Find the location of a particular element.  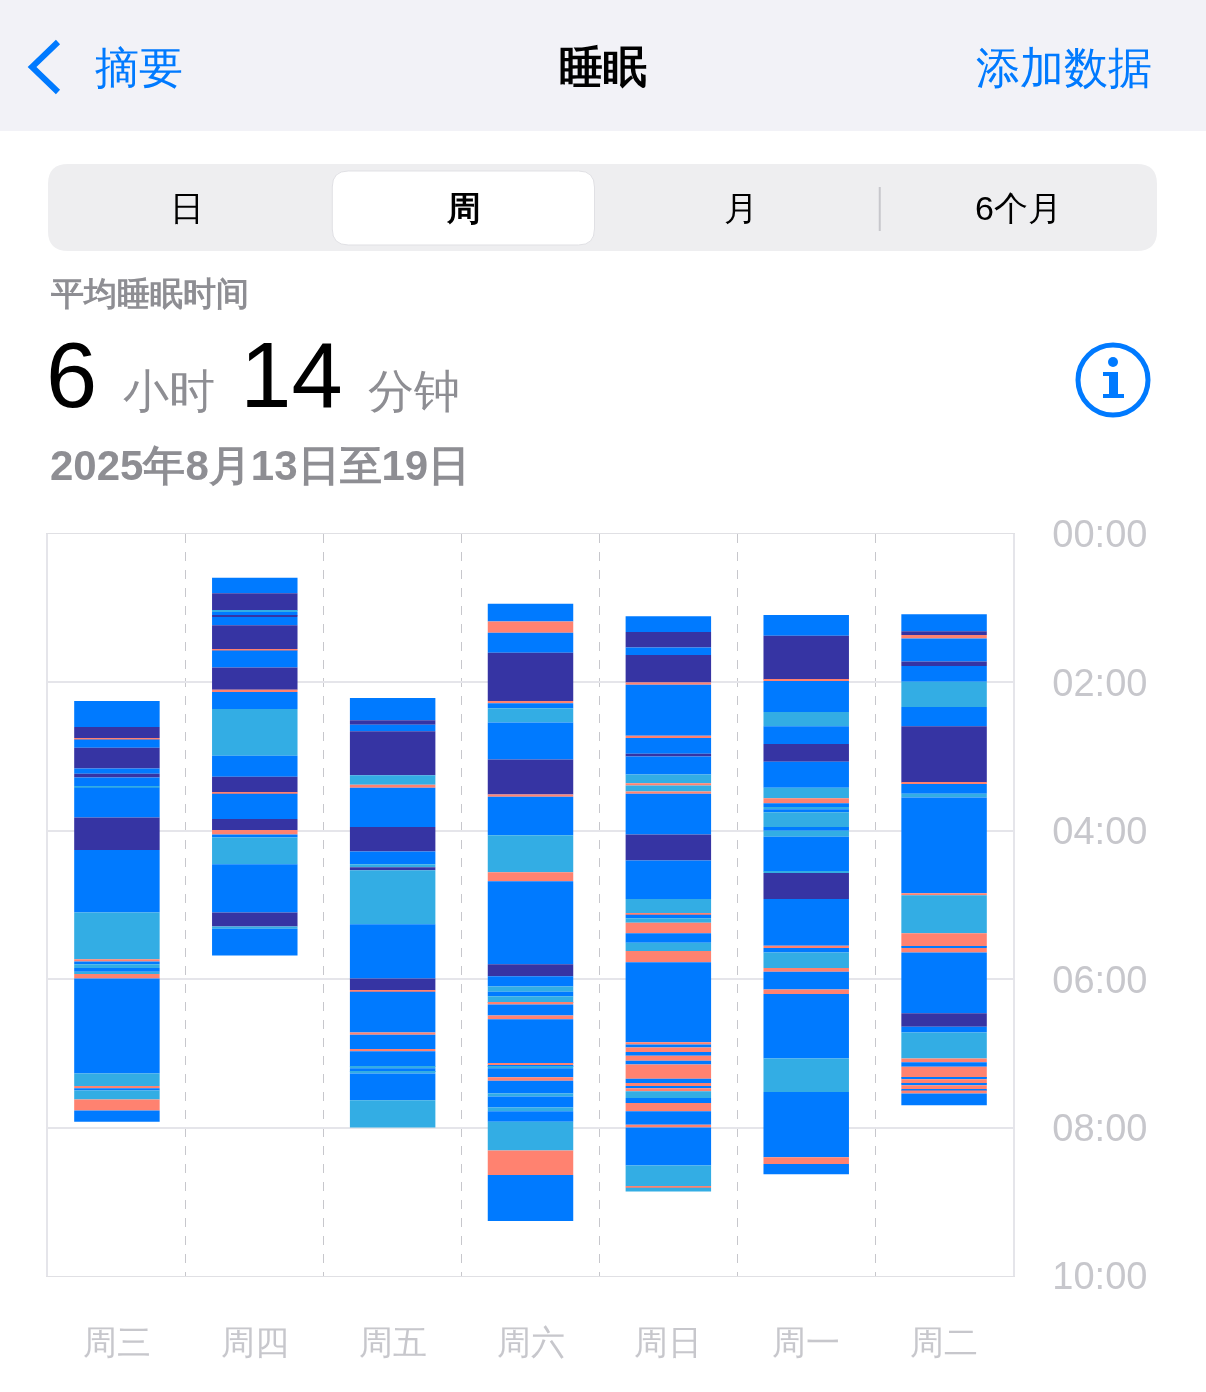

x-tick-label: 周二 is located at coordinates (944, 1341).